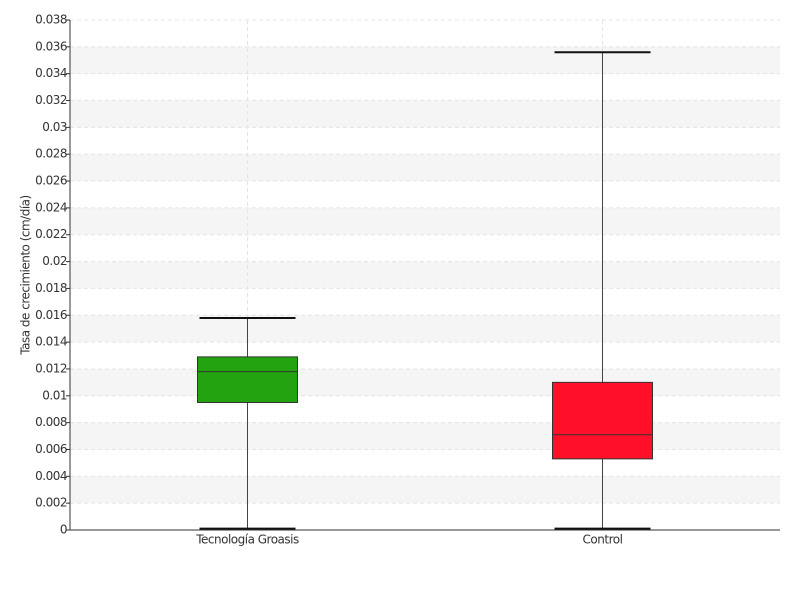 This screenshot has width=800, height=600. Describe the element at coordinates (51, 20) in the screenshot. I see `y-tick-label: 0.038` at that location.